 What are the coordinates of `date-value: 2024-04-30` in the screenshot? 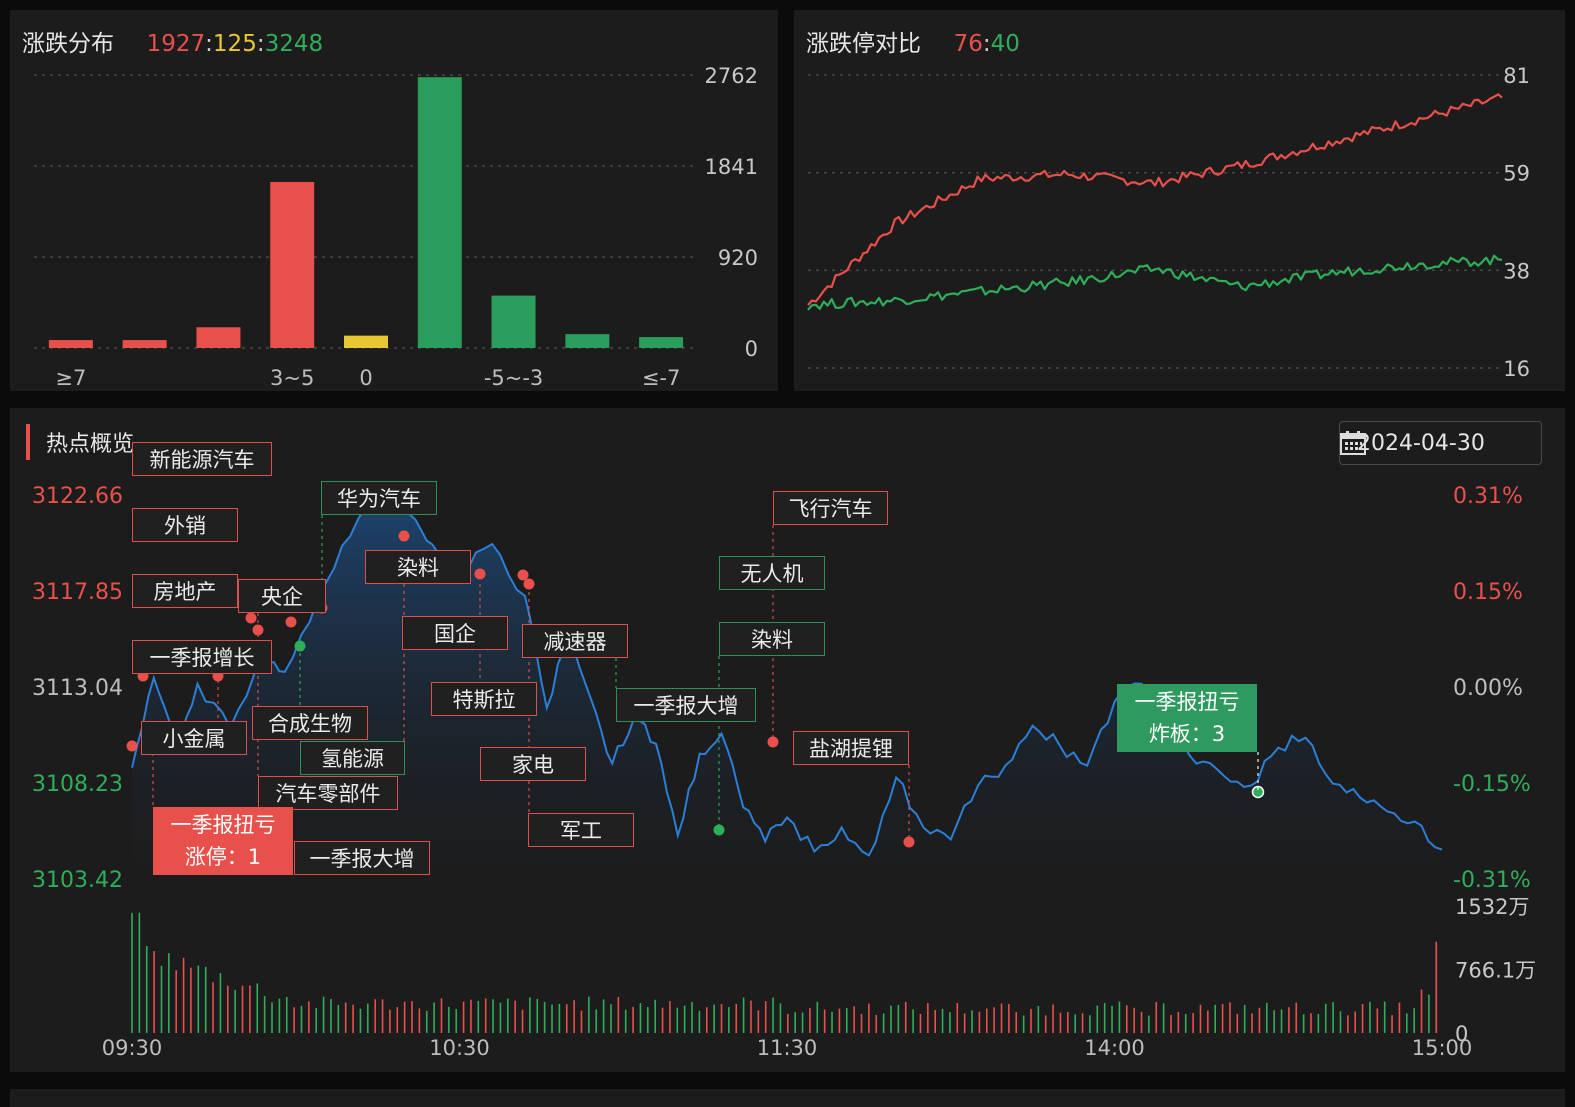 It's located at (1421, 443).